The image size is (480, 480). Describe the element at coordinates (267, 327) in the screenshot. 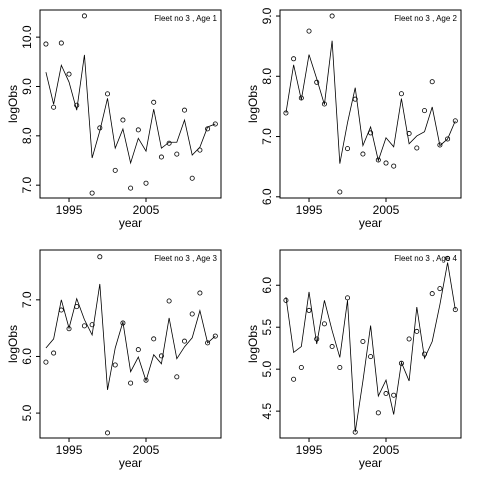

I see `y-tick-label: 5.5` at that location.